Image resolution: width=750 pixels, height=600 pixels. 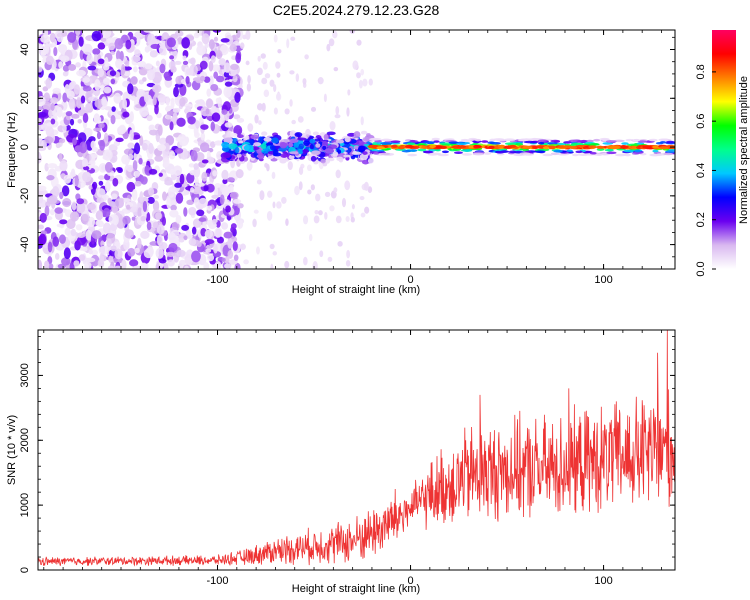 I want to click on snr-y-label: SNR (10 * v/v), so click(x=12, y=450).